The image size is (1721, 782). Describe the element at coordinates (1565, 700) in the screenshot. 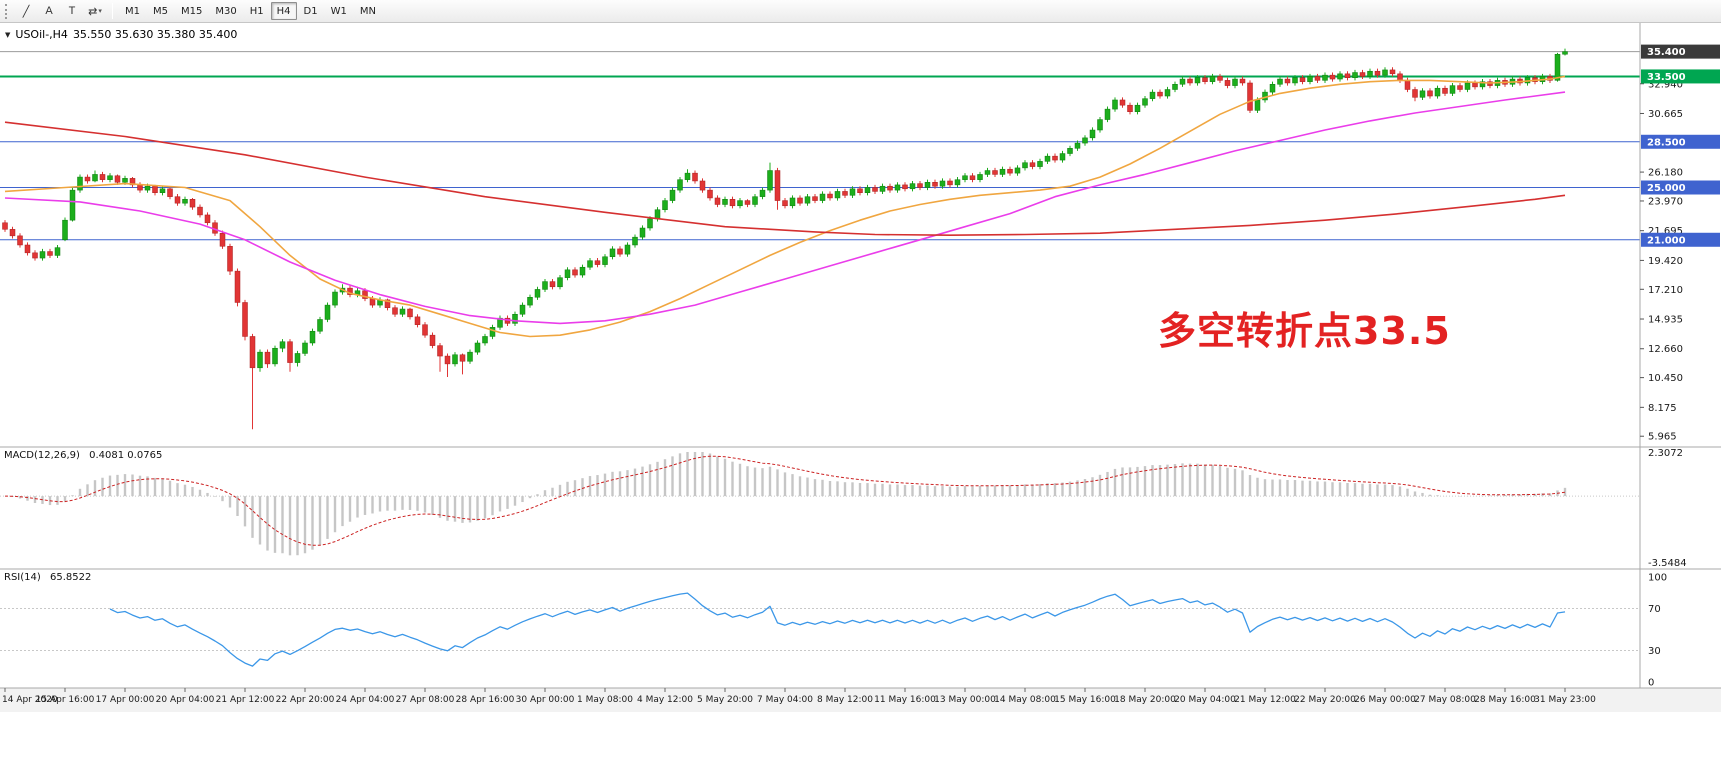

I see `time-label: 31 May 23:00` at that location.